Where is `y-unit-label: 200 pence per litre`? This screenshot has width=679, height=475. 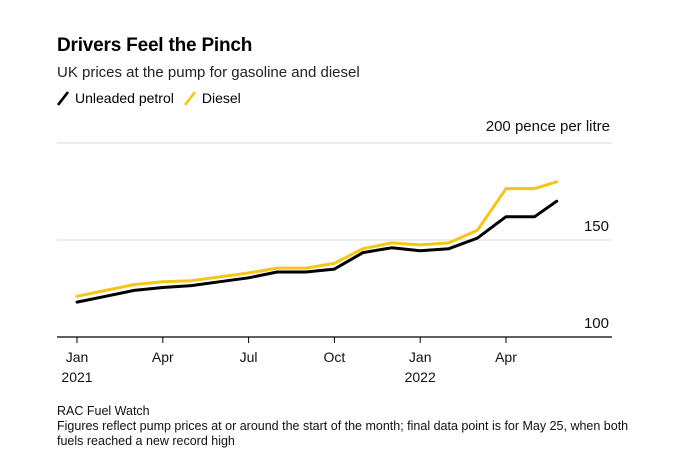
y-unit-label: 200 pence per litre is located at coordinates (548, 126).